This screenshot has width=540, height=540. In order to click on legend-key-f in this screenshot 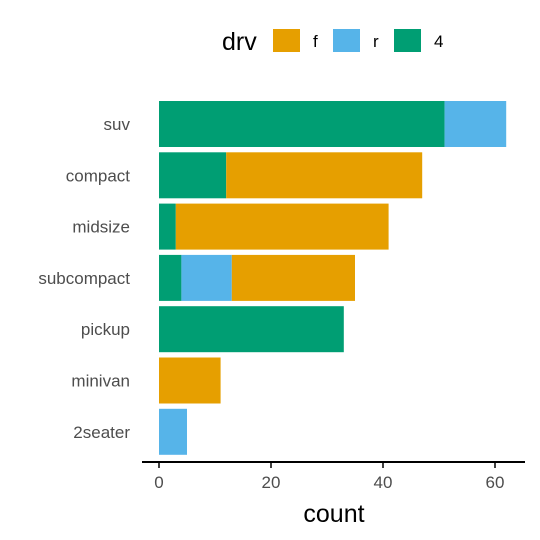, I will do `click(286, 40)`.